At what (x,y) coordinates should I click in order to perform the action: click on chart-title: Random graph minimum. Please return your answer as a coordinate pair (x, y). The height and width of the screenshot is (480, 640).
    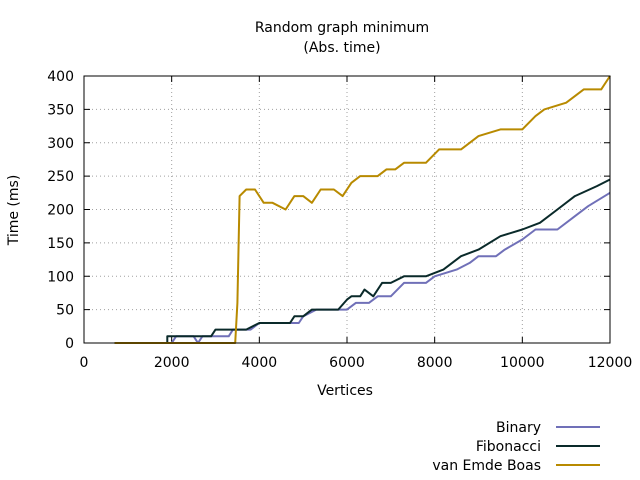
    Looking at the image, I should click on (342, 28).